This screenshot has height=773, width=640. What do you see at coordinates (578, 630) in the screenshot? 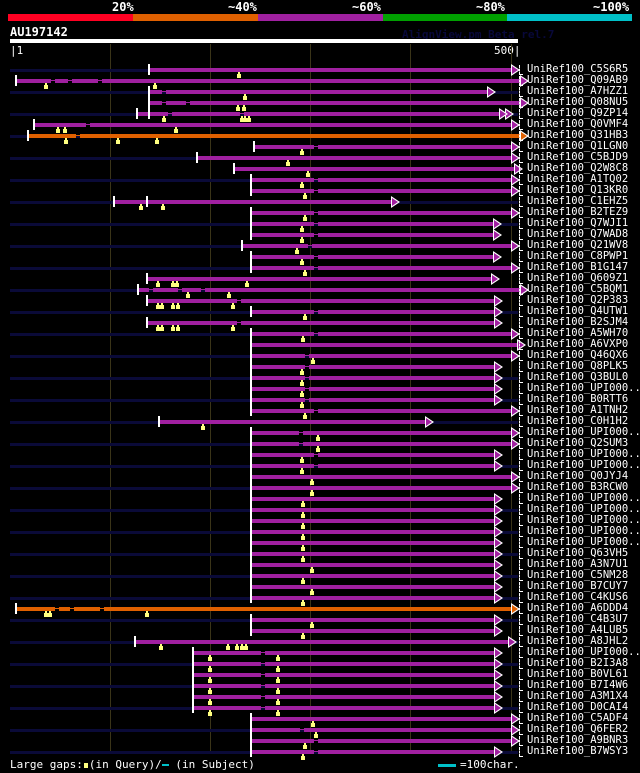
I see `hit-label: UniRef100_A4LUB5` at bounding box center [578, 630].